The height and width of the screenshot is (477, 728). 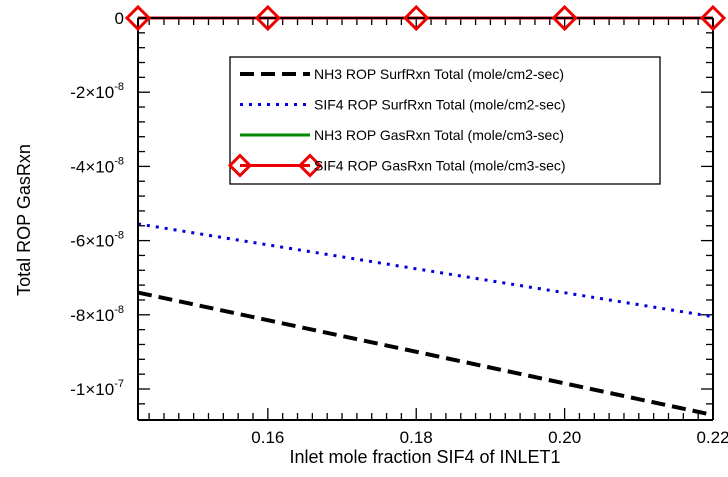 What do you see at coordinates (424, 457) in the screenshot?
I see `x-axis-title: Inlet mole fraction SIF4 of INLET1` at bounding box center [424, 457].